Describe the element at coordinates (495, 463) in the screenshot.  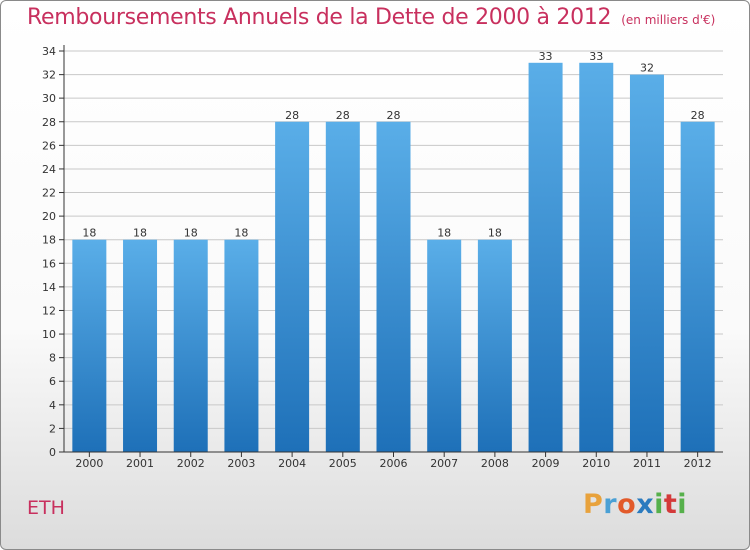
I see `x-tick-label: 2008` at that location.